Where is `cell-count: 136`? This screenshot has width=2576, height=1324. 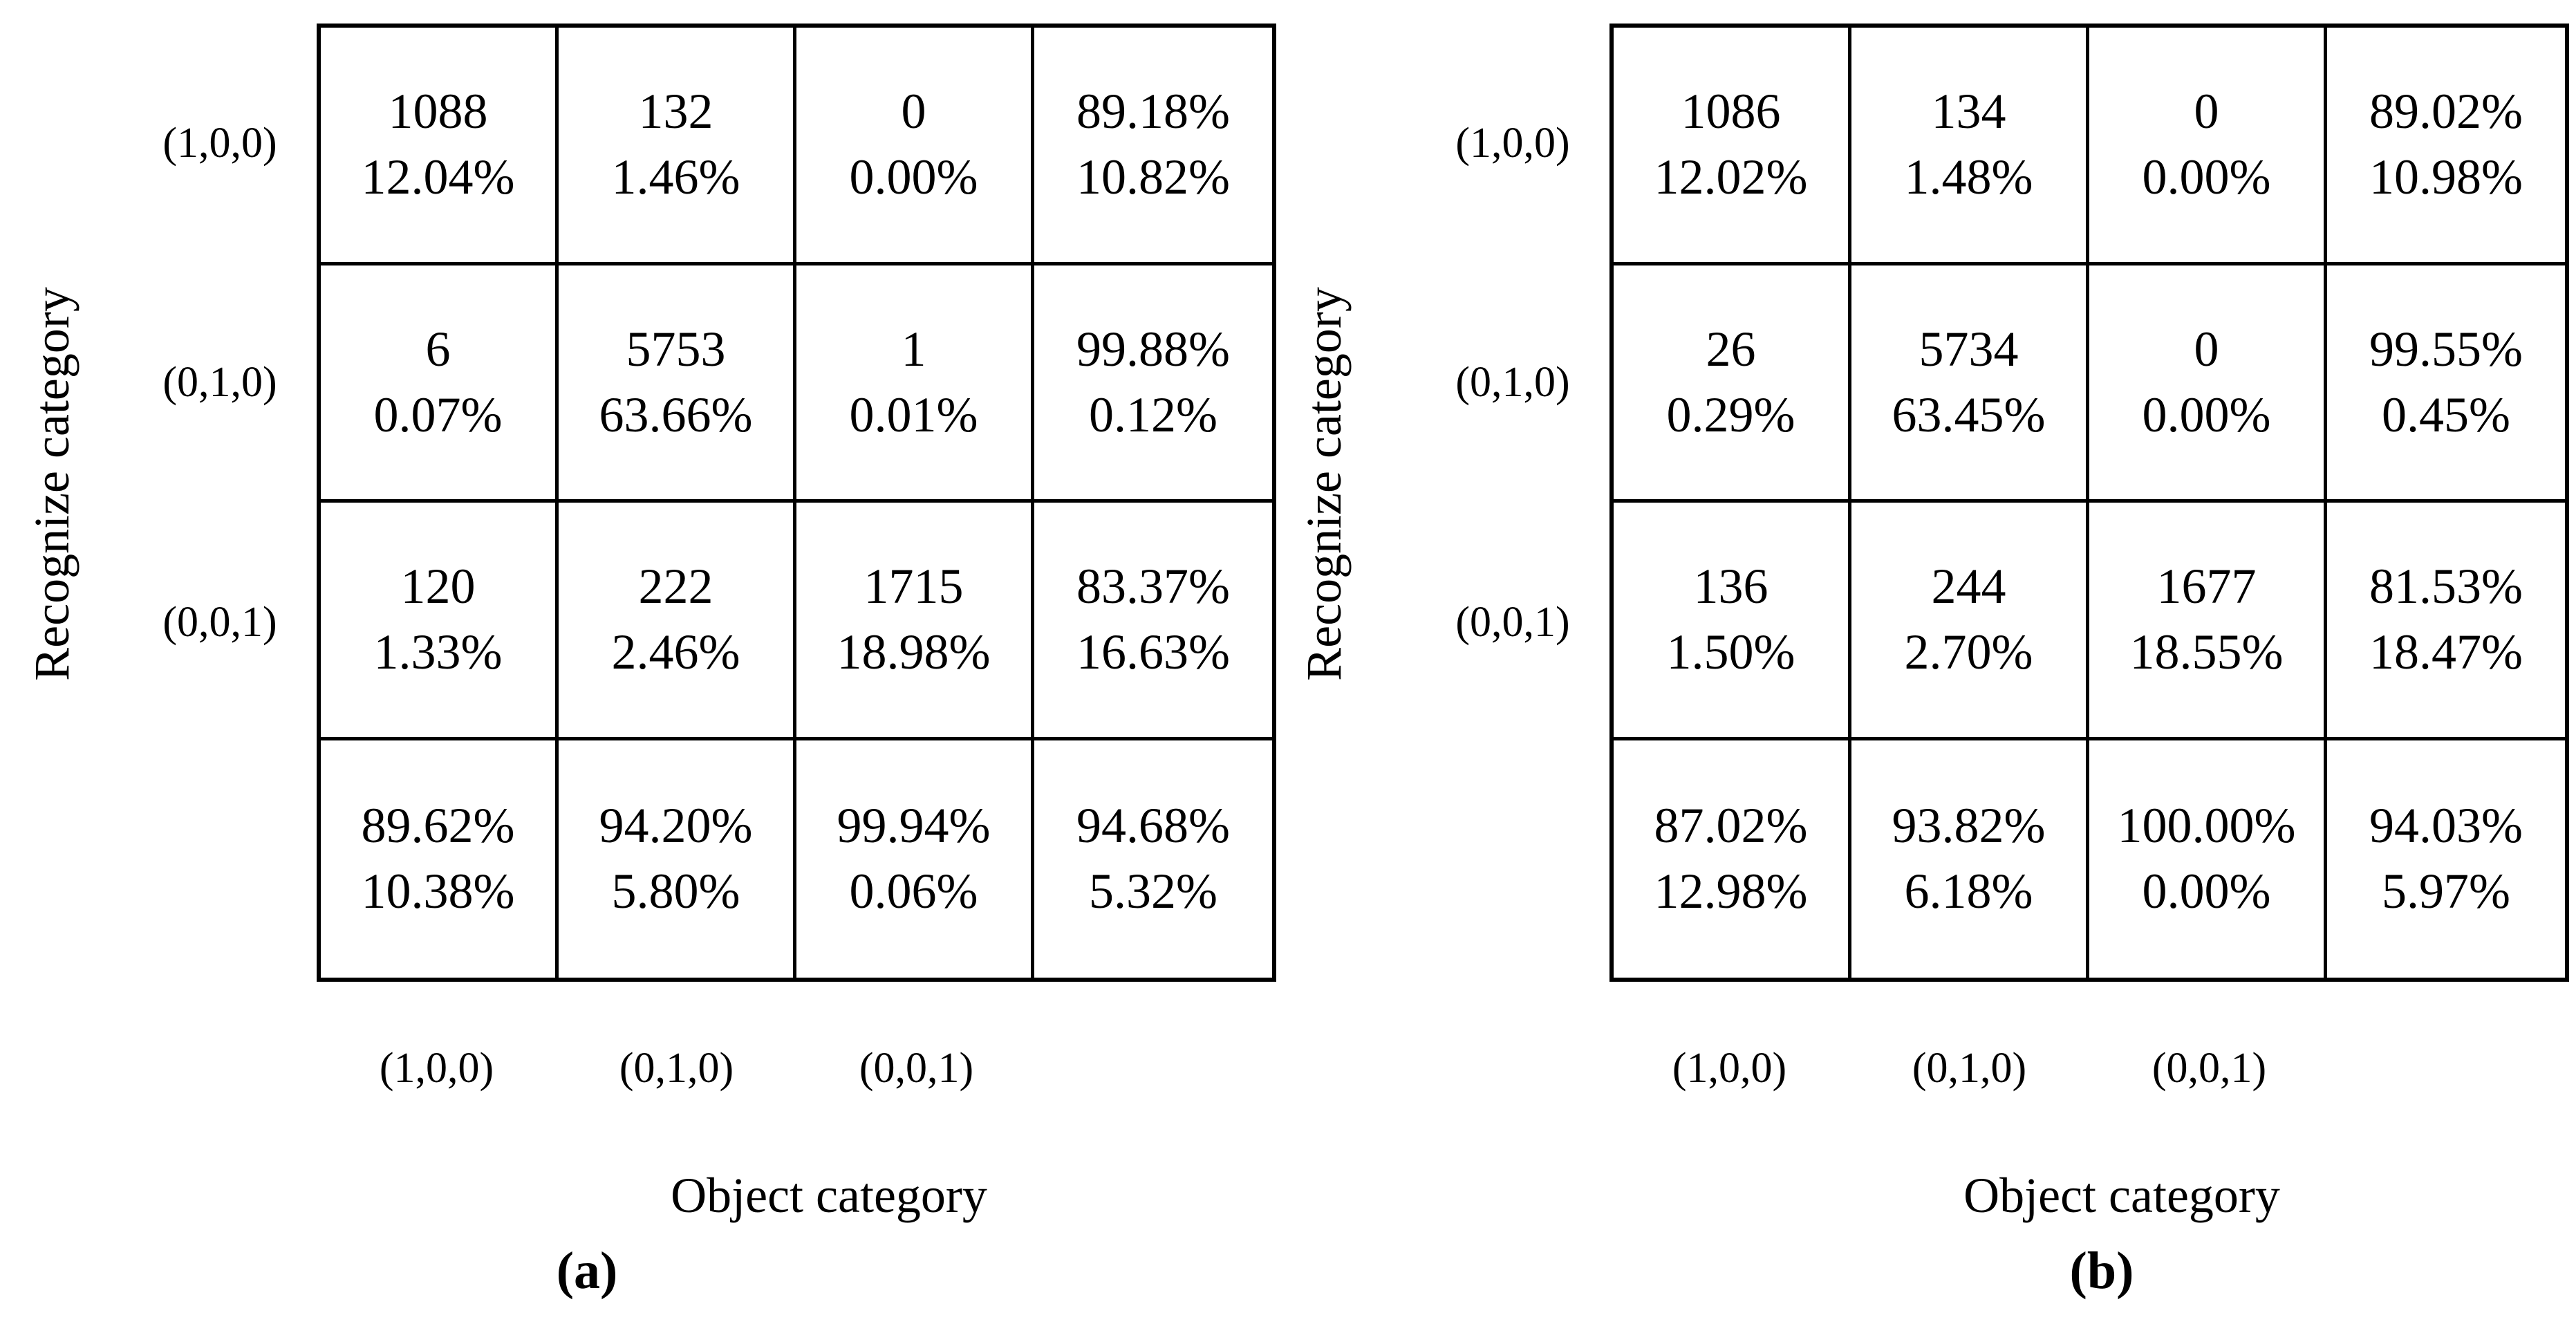
cell-count: 136 is located at coordinates (1730, 587).